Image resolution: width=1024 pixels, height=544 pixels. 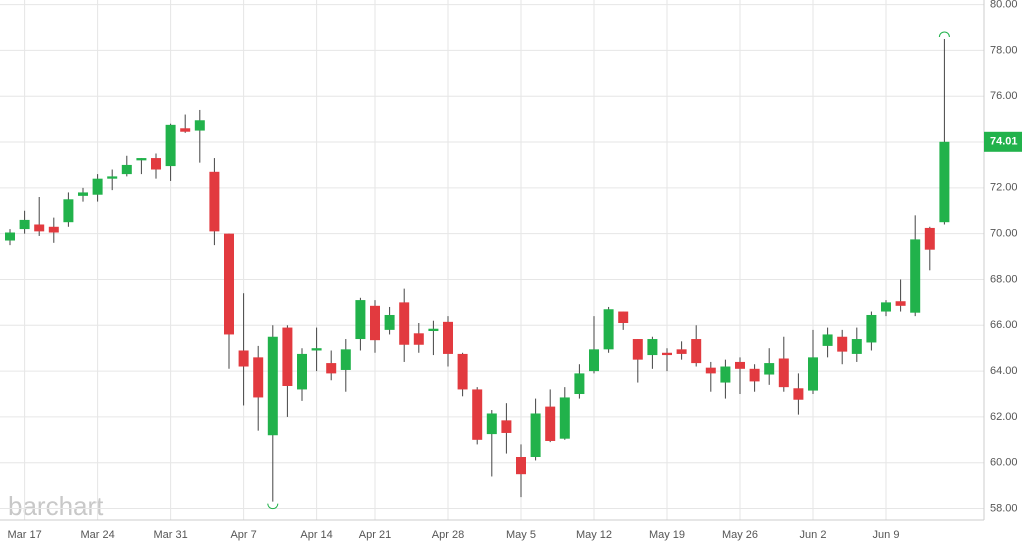 What do you see at coordinates (1004, 50) in the screenshot?
I see `y-tick-label: 78.00` at bounding box center [1004, 50].